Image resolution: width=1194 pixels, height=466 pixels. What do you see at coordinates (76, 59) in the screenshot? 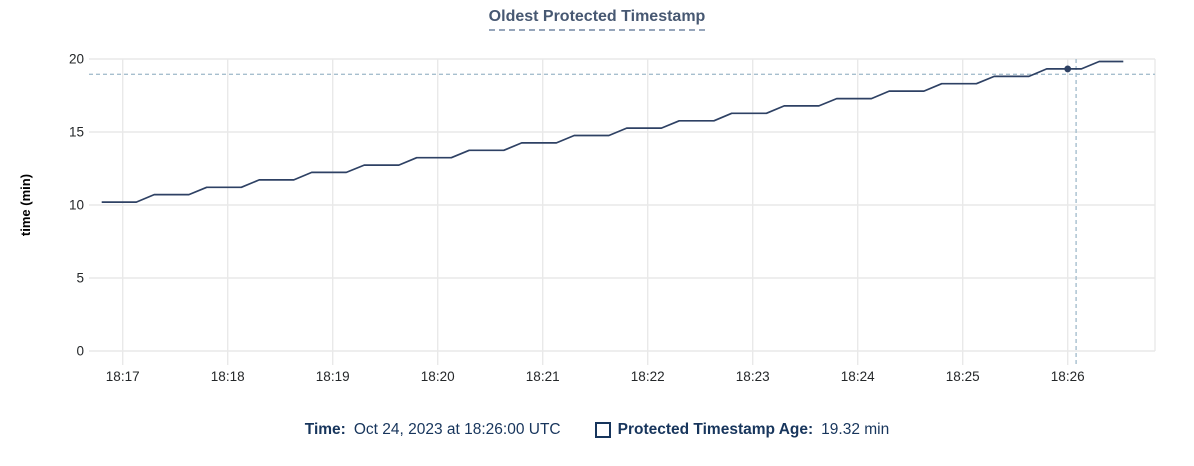
I see `y-tick-label: 20` at bounding box center [76, 59].